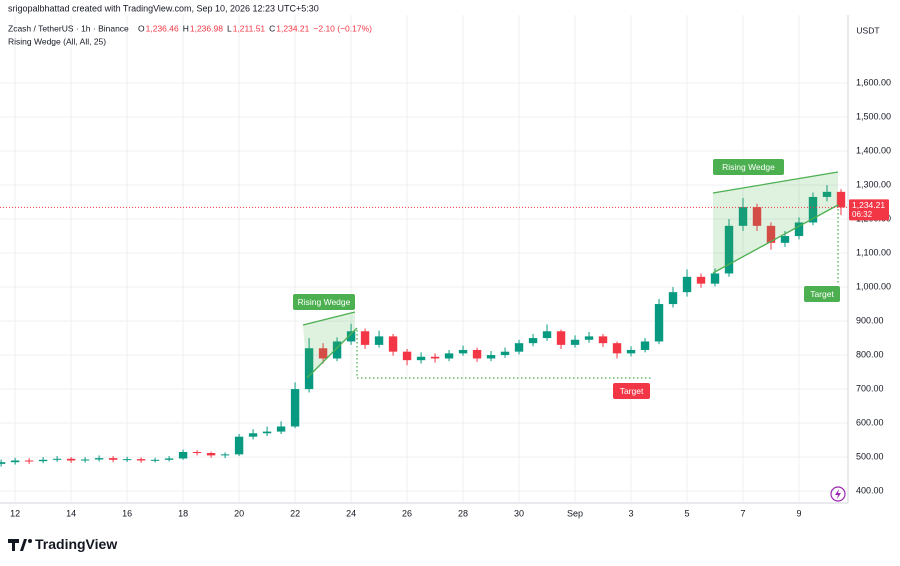 This screenshot has height=566, width=900. What do you see at coordinates (206, 28) in the screenshot?
I see `ohlc-value: 1,236.98` at bounding box center [206, 28].